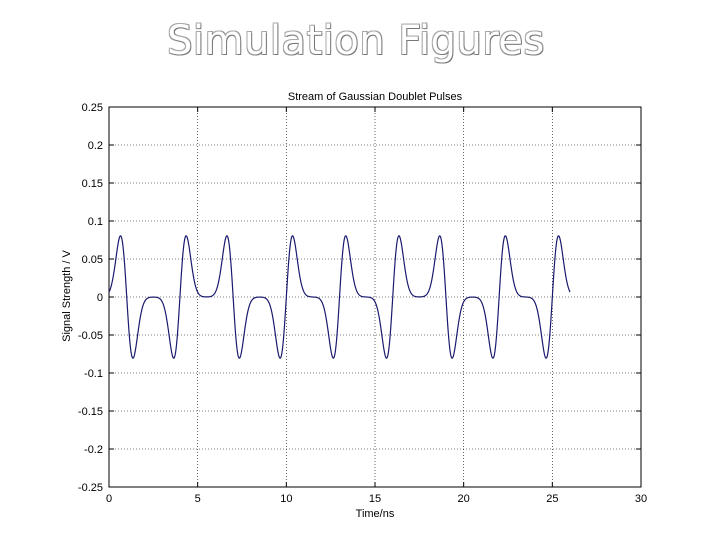 The height and width of the screenshot is (540, 720). Describe the element at coordinates (100, 298) in the screenshot. I see `y-tick-label: 0` at that location.